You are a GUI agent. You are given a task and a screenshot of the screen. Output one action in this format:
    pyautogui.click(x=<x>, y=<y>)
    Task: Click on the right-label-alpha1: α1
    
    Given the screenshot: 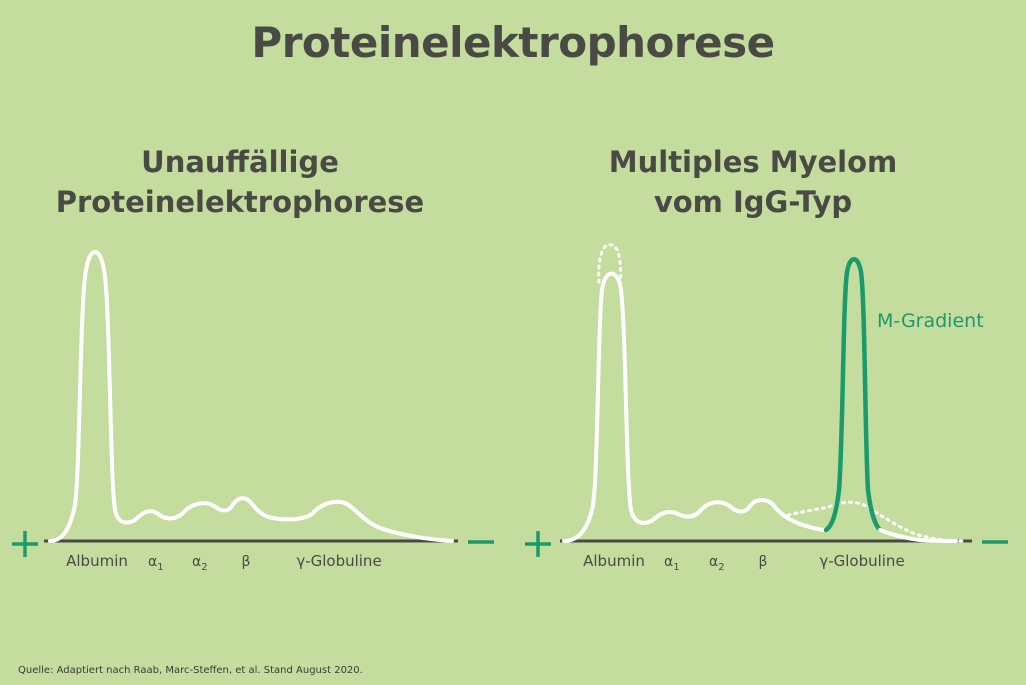 What is the action you would take?
    pyautogui.click(x=672, y=563)
    